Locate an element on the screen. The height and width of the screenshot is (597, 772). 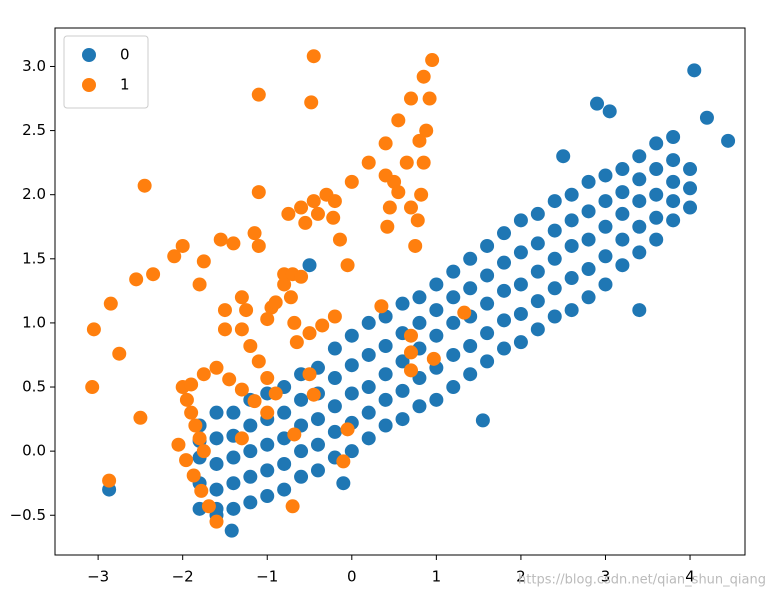
x-tick-label: −1 is located at coordinates (267, 577).